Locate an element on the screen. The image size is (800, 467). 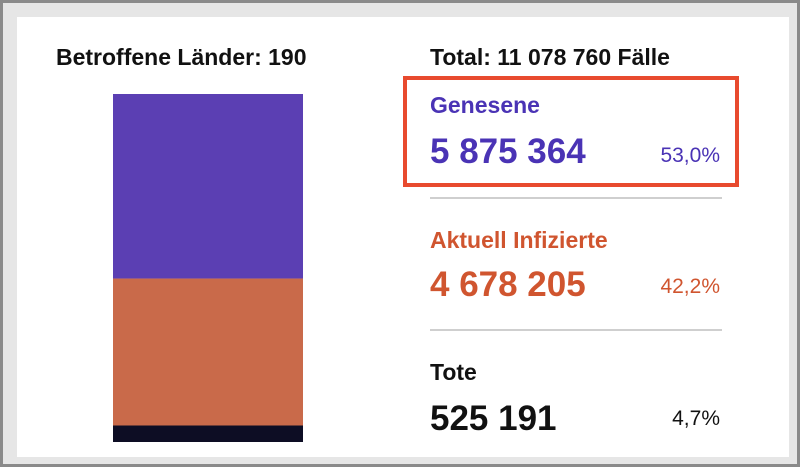
bar-segment-aktuell-infizierte is located at coordinates (208, 352).